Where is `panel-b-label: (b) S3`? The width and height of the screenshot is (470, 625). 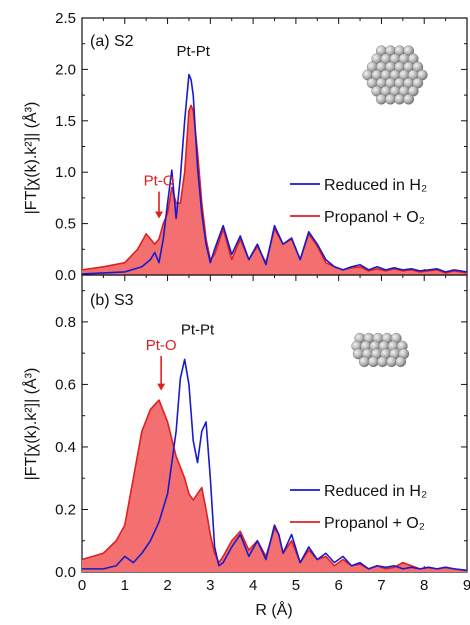
panel-b-label: (b) S3 is located at coordinates (112, 300).